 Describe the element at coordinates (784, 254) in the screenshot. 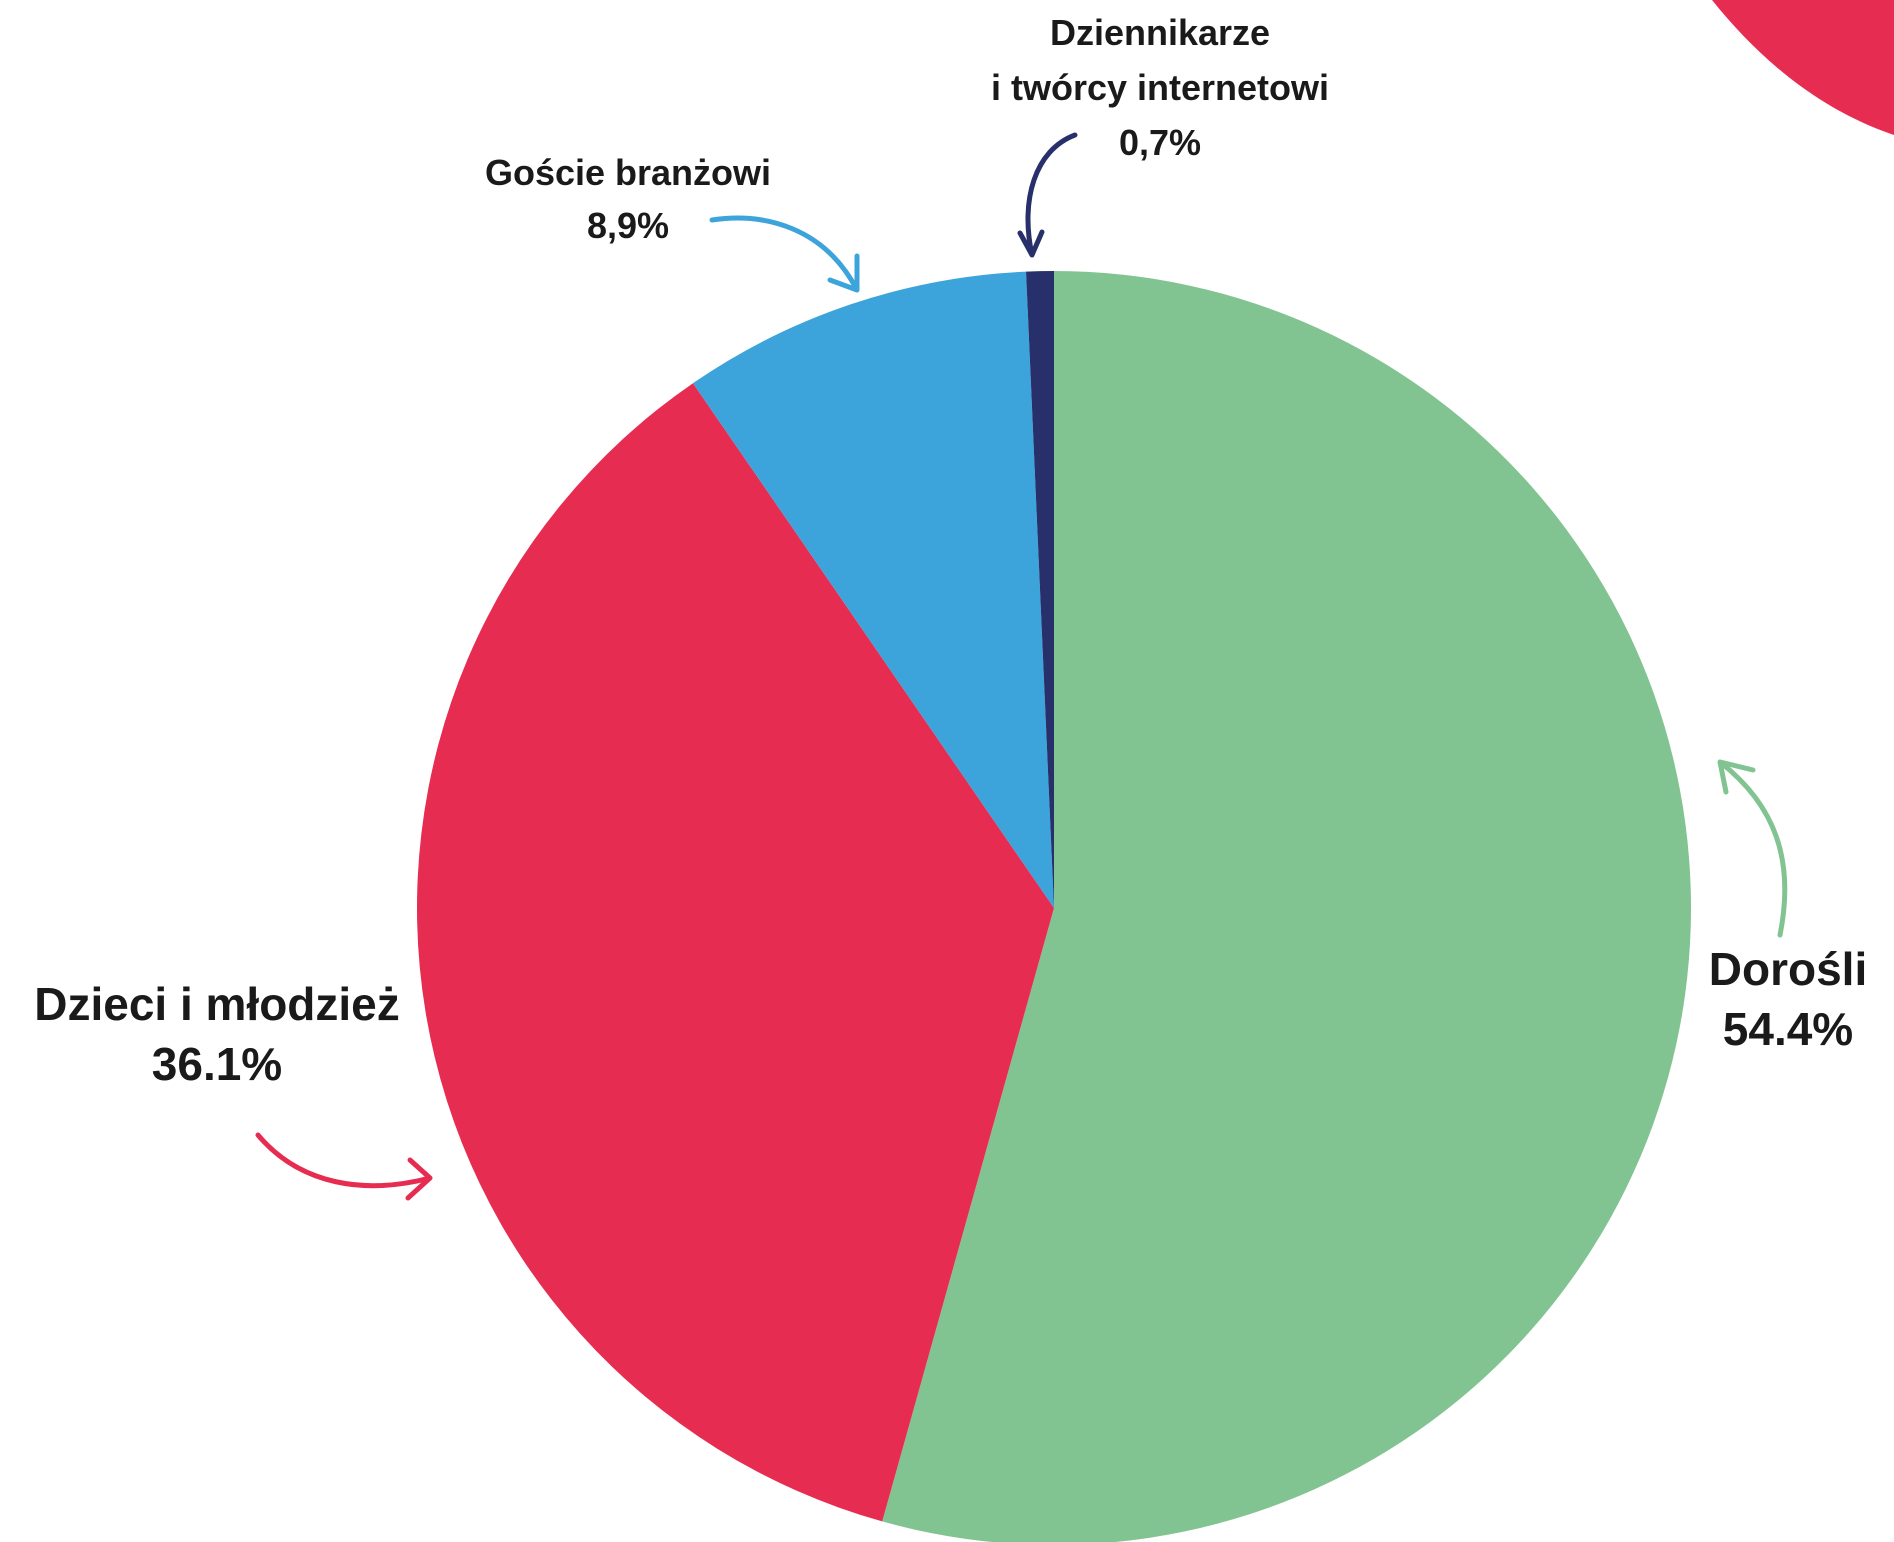

I see `arrow-goscie-branzowi` at that location.